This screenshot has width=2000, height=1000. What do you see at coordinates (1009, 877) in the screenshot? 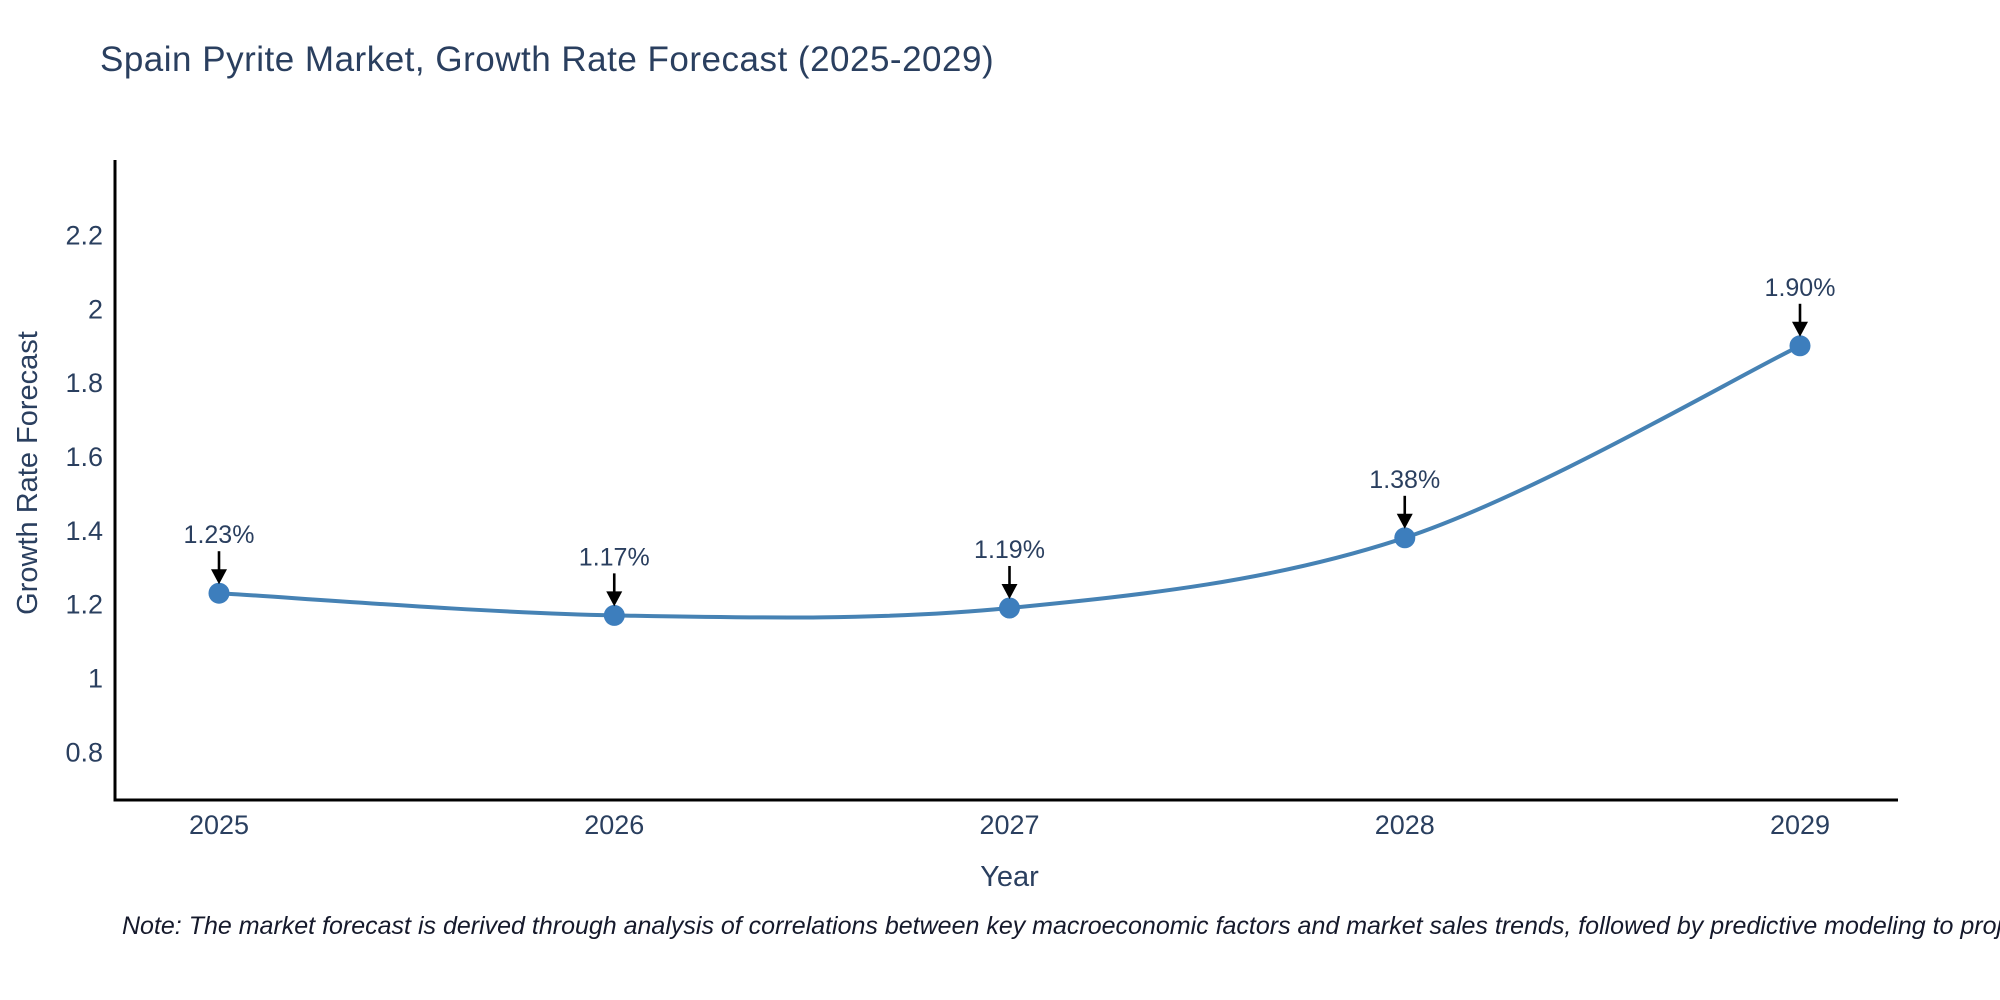
I see `x-axis-title: Year` at bounding box center [1009, 877].